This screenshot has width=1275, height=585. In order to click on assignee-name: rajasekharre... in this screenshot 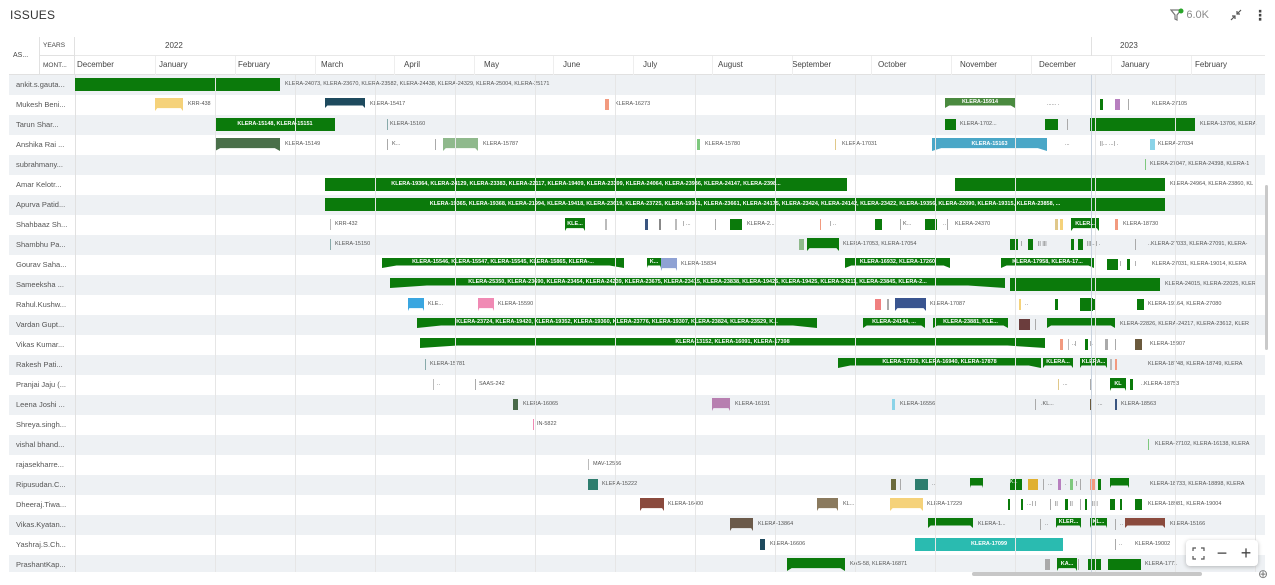, I will do `click(40, 464)`.